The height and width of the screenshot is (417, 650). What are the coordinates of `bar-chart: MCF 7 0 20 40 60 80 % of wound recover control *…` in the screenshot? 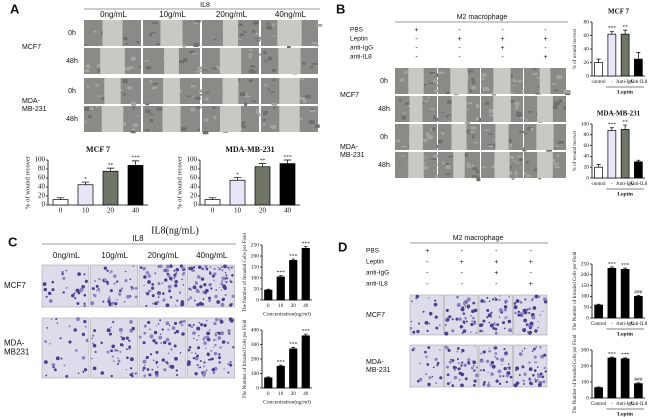 It's located at (610, 52).